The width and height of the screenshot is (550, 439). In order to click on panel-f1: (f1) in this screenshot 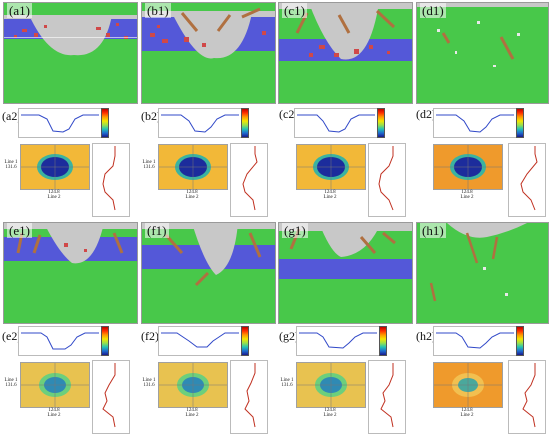, I will do `click(208, 273)`.